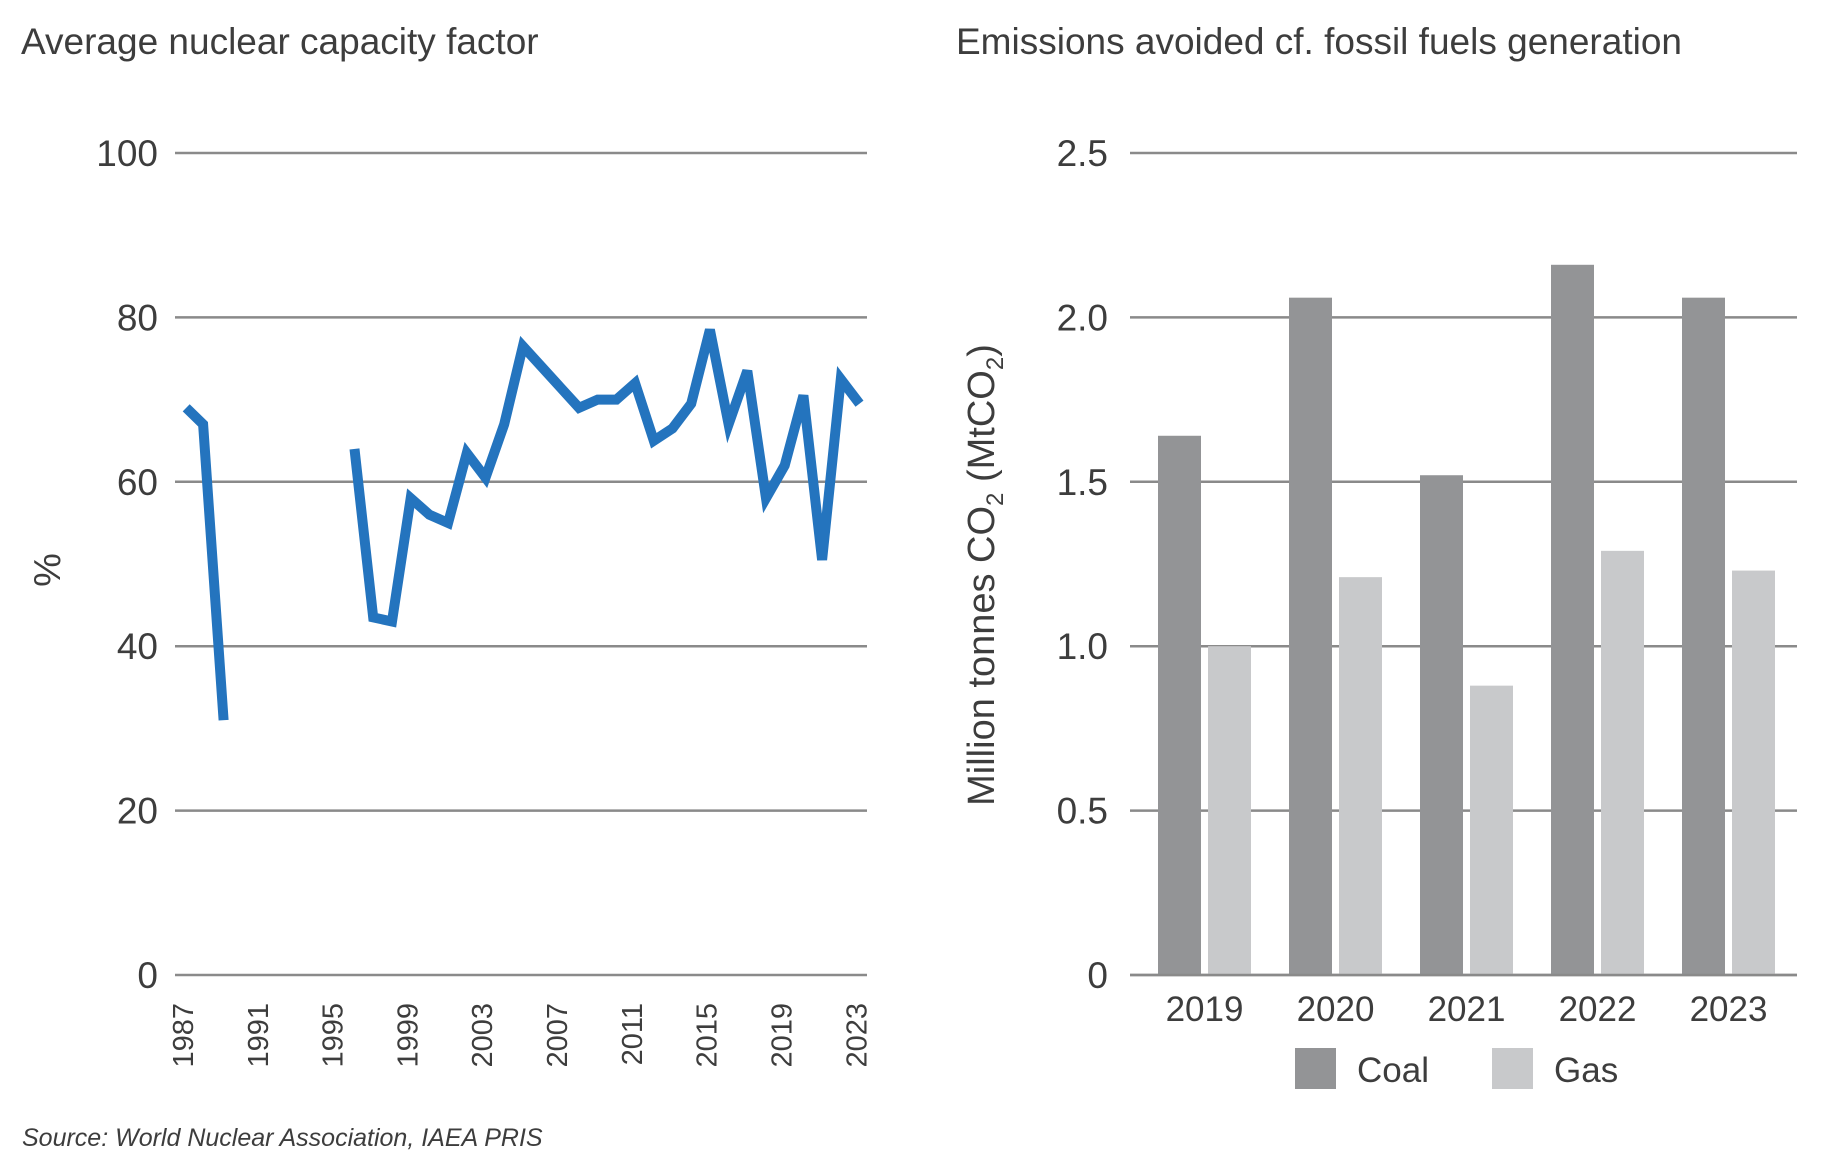  Describe the element at coordinates (408, 1035) in the screenshot. I see `left-x-tick: 1999` at that location.